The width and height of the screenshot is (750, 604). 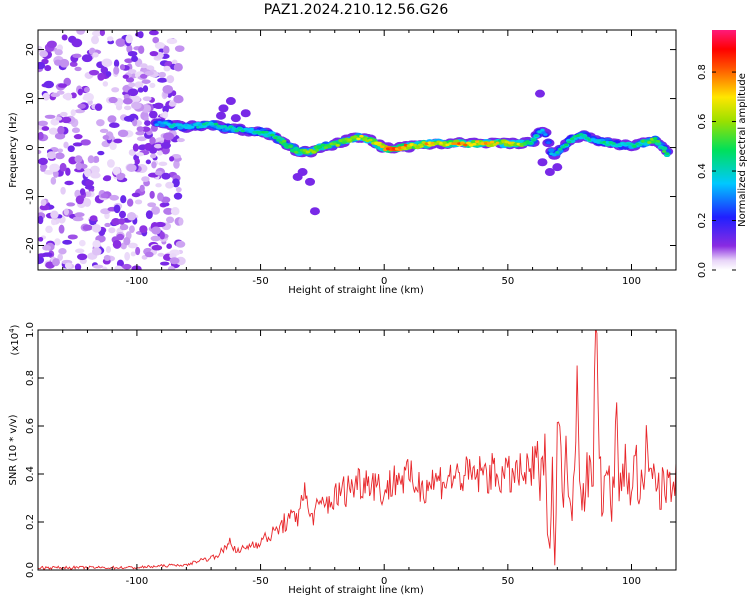 I want to click on chart-title: PAZ1.2024.210.12.56.G26, so click(x=356, y=10).